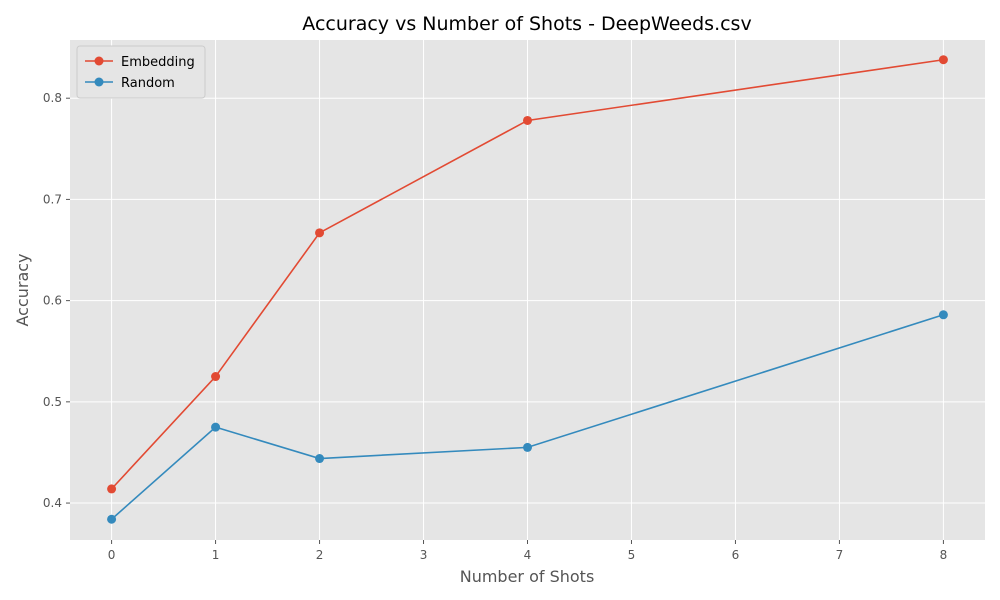 The width and height of the screenshot is (1000, 600). I want to click on x-tick-label: 8, so click(944, 555).